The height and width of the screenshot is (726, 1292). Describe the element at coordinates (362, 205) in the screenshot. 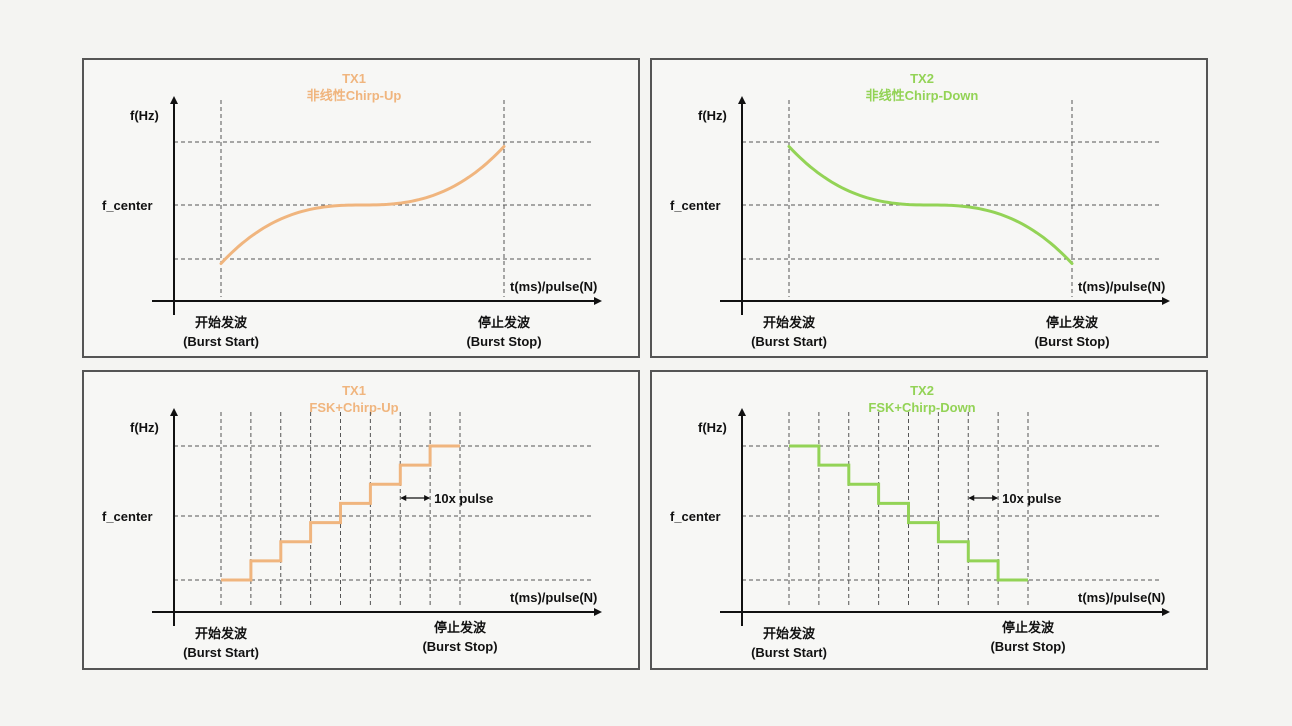

I see `chirp-up-curve` at that location.